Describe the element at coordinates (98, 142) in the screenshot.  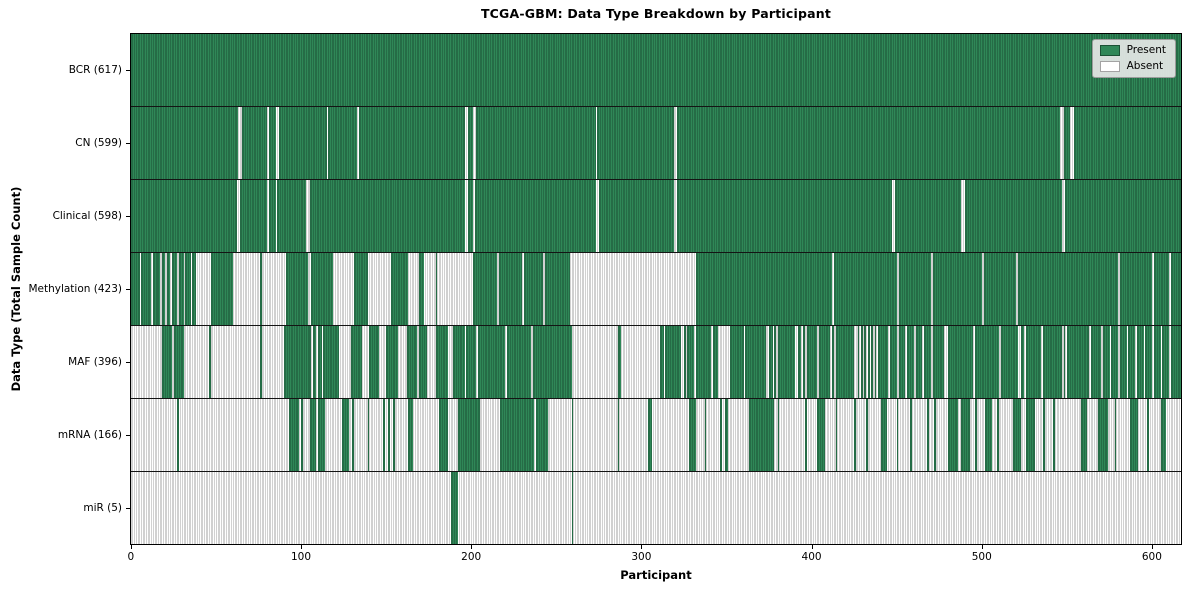
I see `y-tick-label-cn: CN (599)` at that location.